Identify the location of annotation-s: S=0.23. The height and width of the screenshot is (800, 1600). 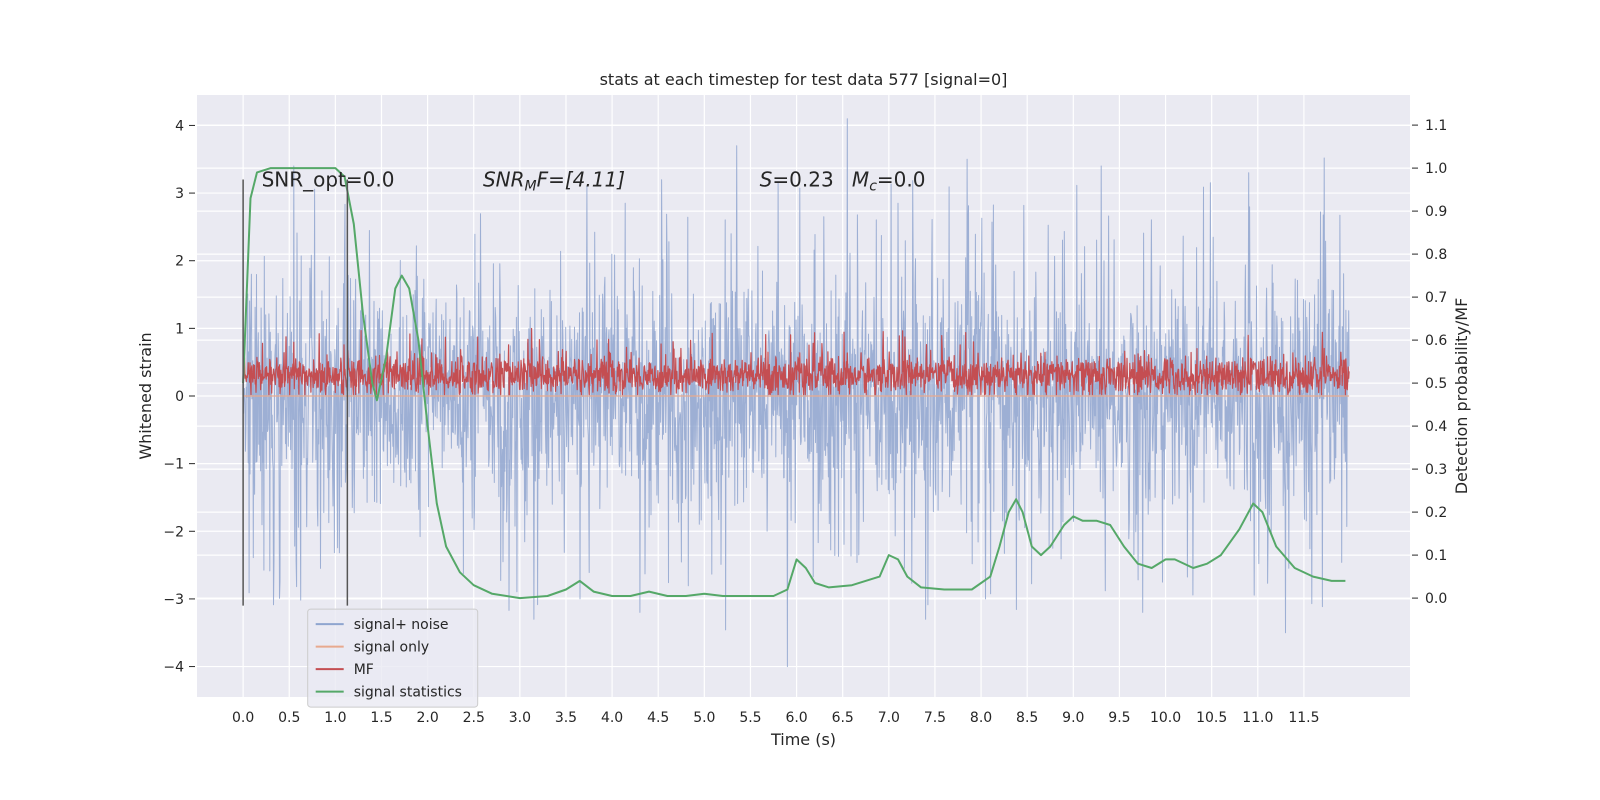
(797, 179).